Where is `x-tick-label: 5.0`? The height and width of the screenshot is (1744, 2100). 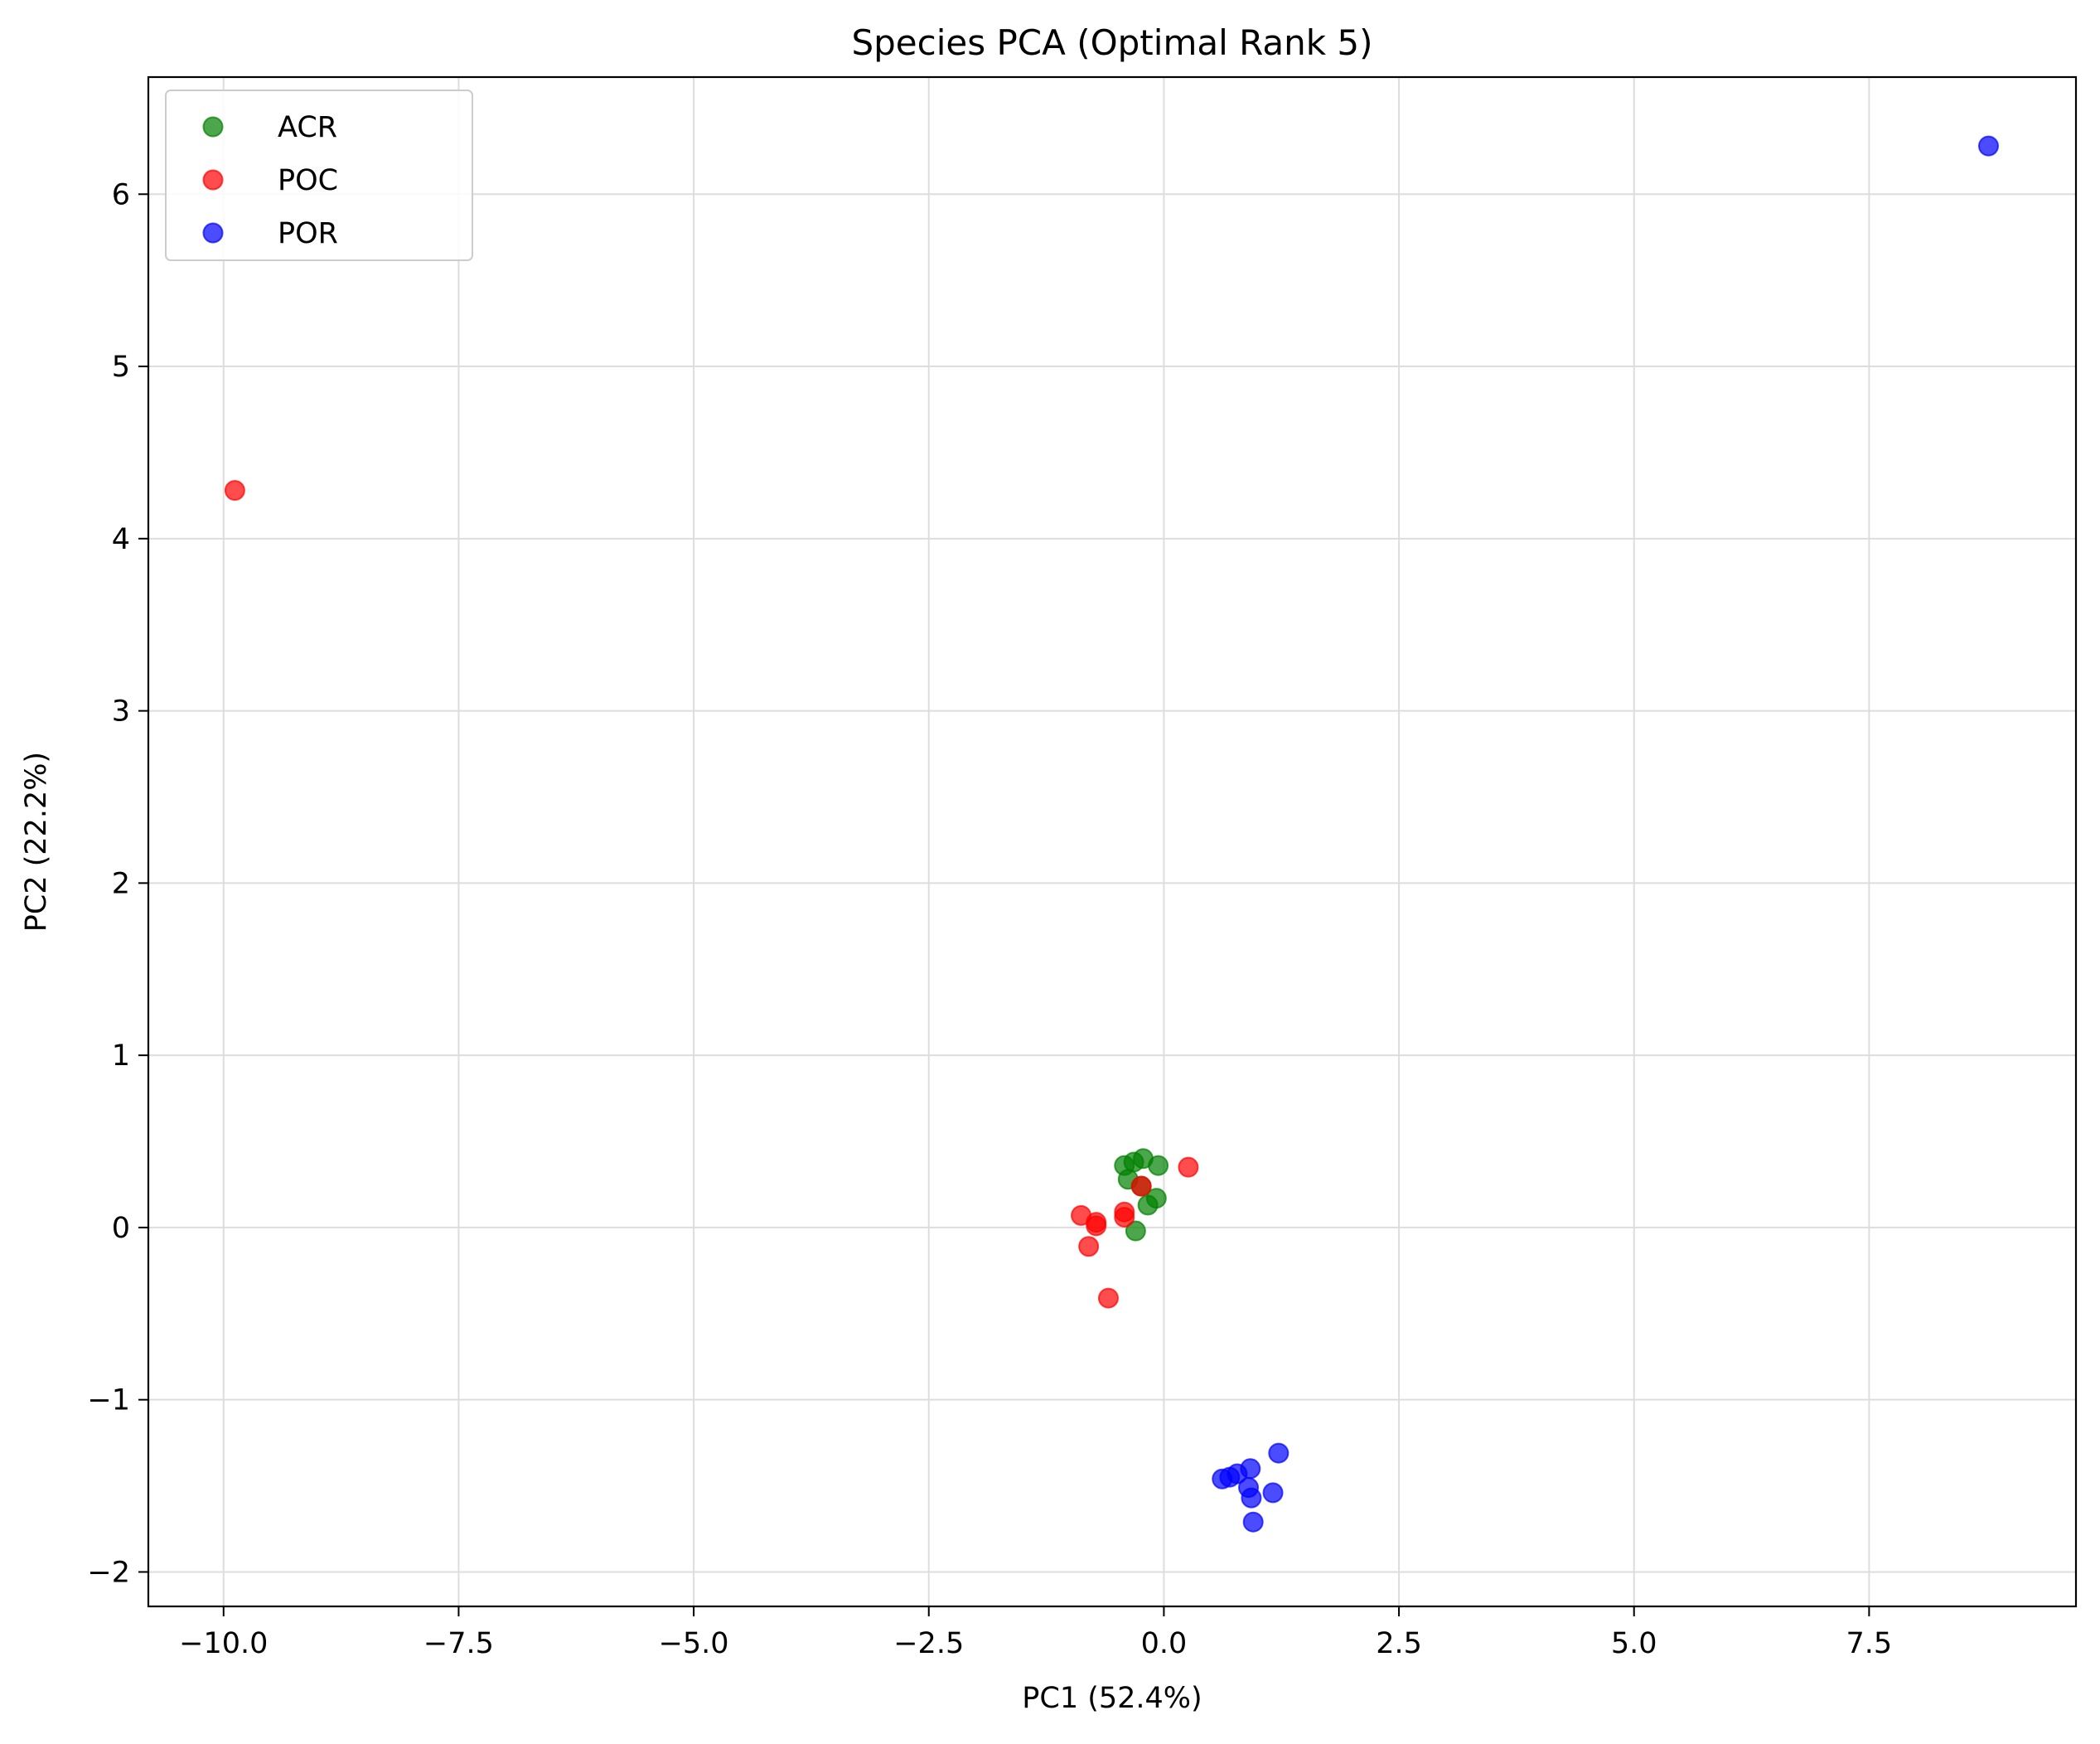 x-tick-label: 5.0 is located at coordinates (1634, 1643).